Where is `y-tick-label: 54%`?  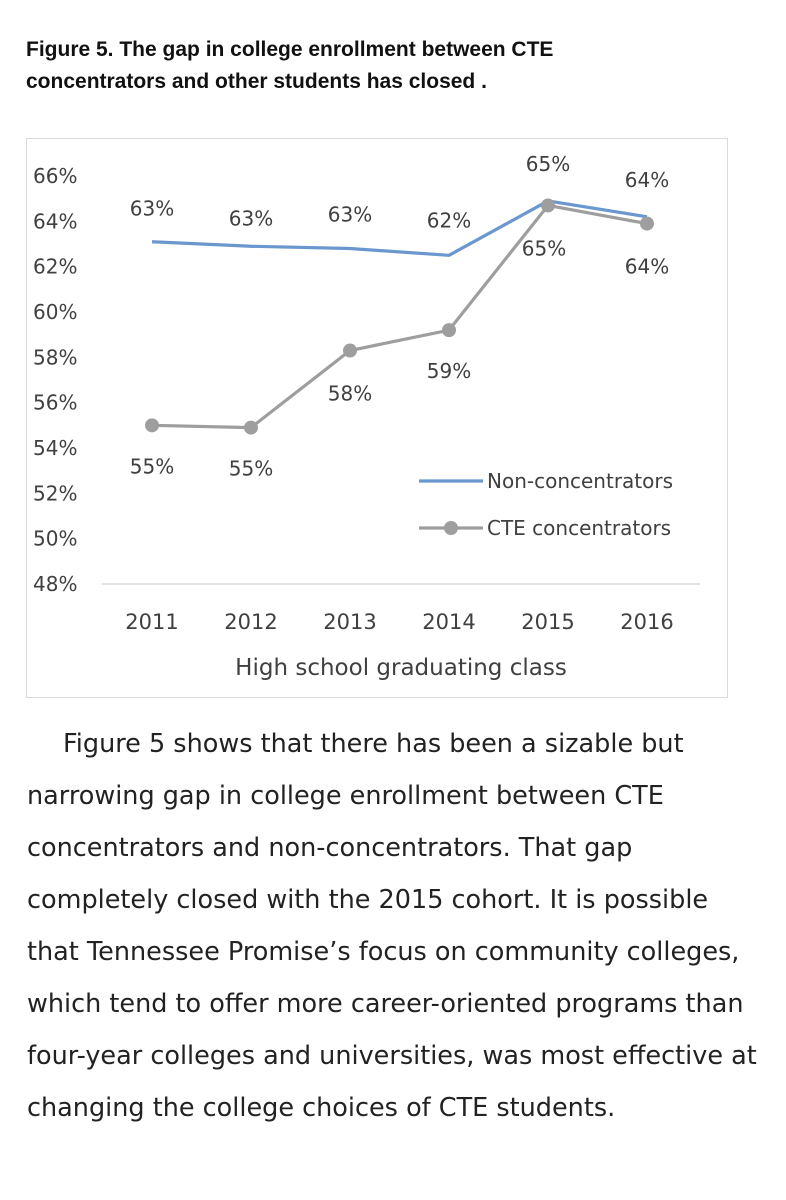
y-tick-label: 54% is located at coordinates (55, 448).